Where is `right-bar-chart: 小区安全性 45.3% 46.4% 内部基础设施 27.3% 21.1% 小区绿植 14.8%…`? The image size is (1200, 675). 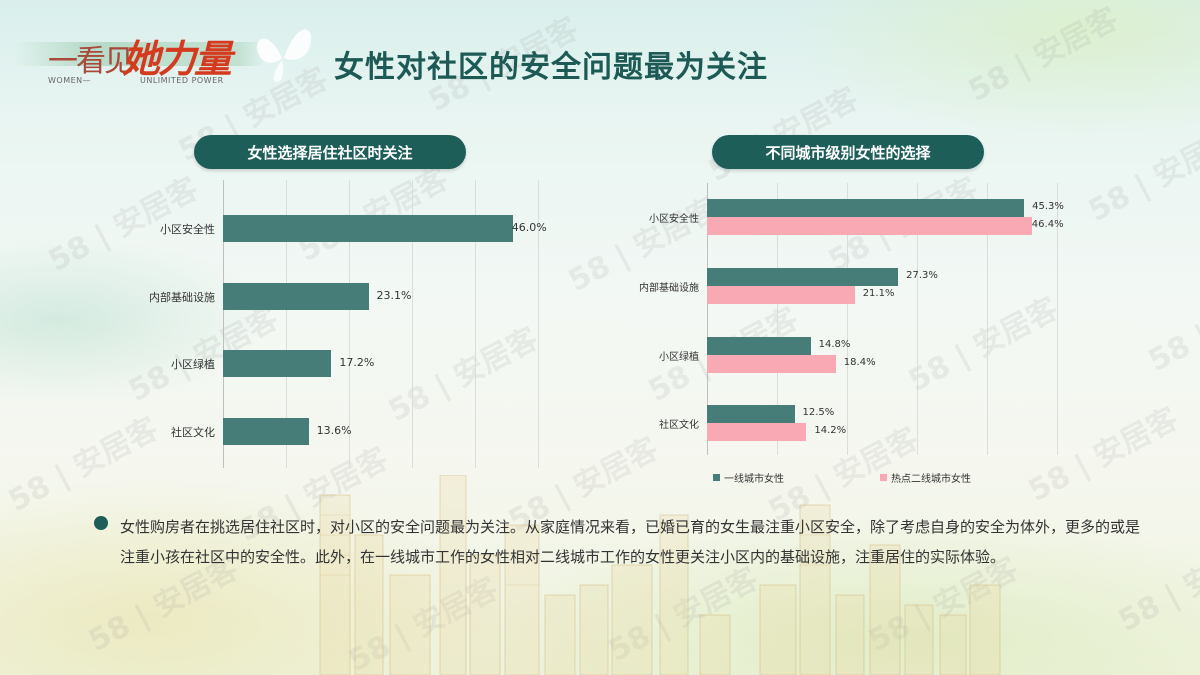 right-bar-chart: 小区安全性 45.3% 46.4% 内部基础设施 27.3% 21.1% 小区绿植 14.8%… is located at coordinates (853, 319).